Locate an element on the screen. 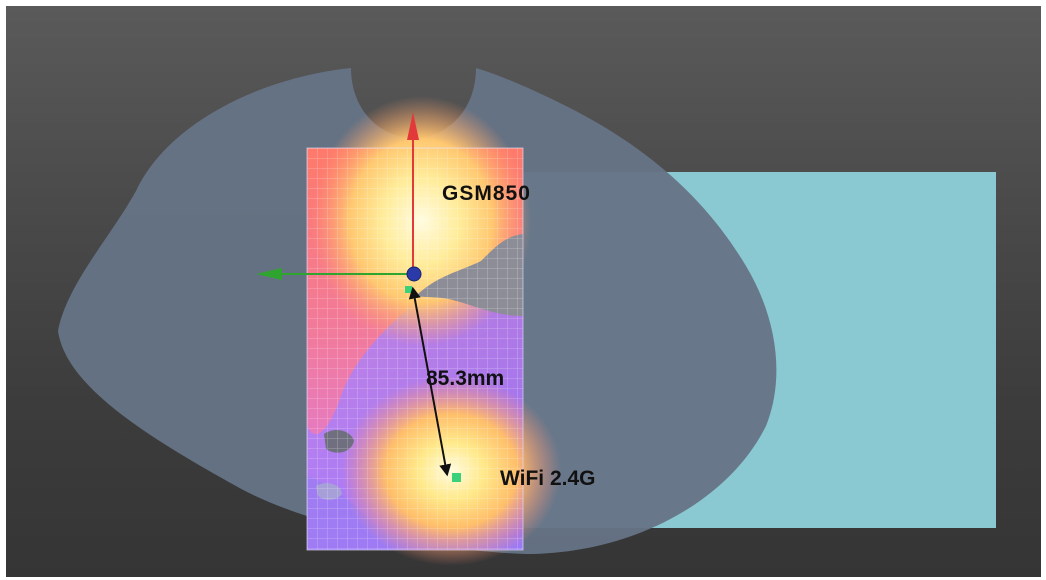  distance-label: 85.3mm is located at coordinates (465, 378).